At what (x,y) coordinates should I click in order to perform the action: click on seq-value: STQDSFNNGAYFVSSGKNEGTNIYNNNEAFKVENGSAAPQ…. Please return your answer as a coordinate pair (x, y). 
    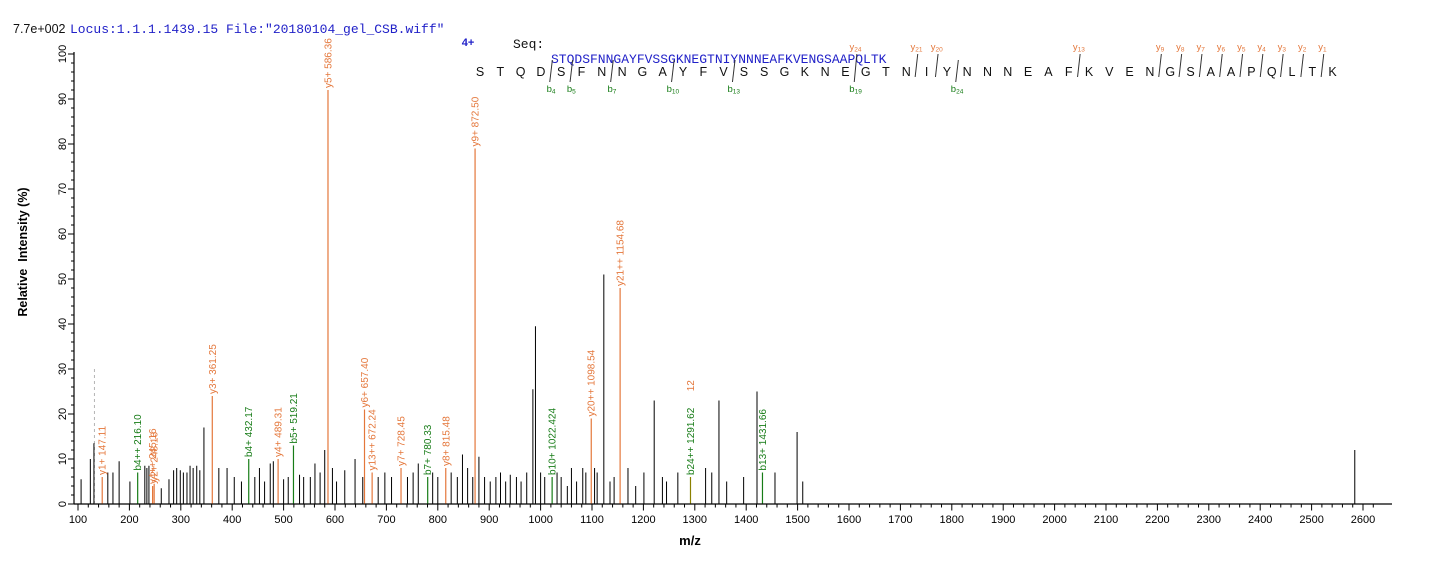
    Looking at the image, I should click on (719, 59).